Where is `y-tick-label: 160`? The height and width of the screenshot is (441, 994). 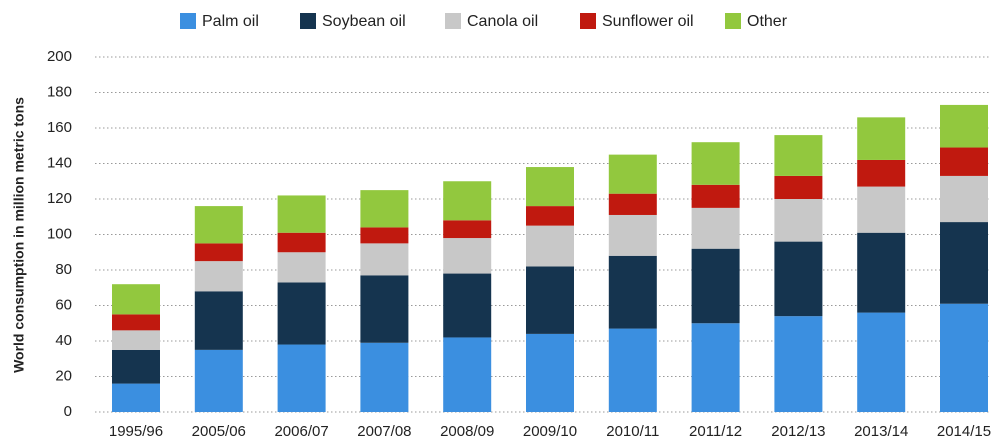
y-tick-label: 160 is located at coordinates (59, 127).